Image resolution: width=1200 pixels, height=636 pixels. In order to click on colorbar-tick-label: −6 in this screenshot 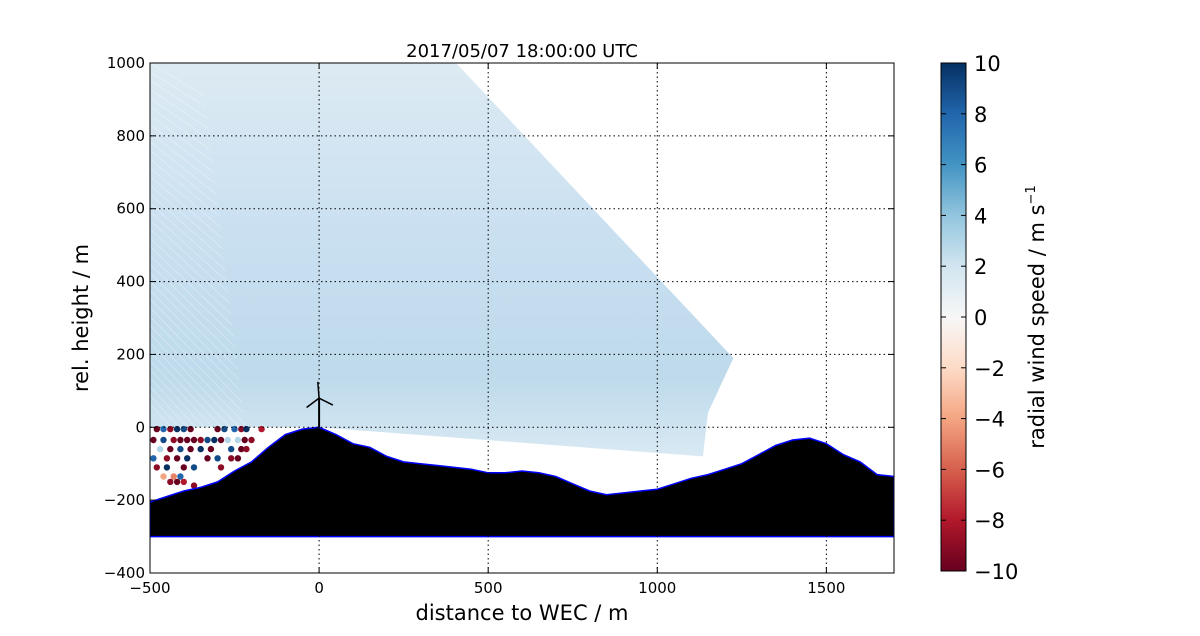, I will do `click(989, 470)`.